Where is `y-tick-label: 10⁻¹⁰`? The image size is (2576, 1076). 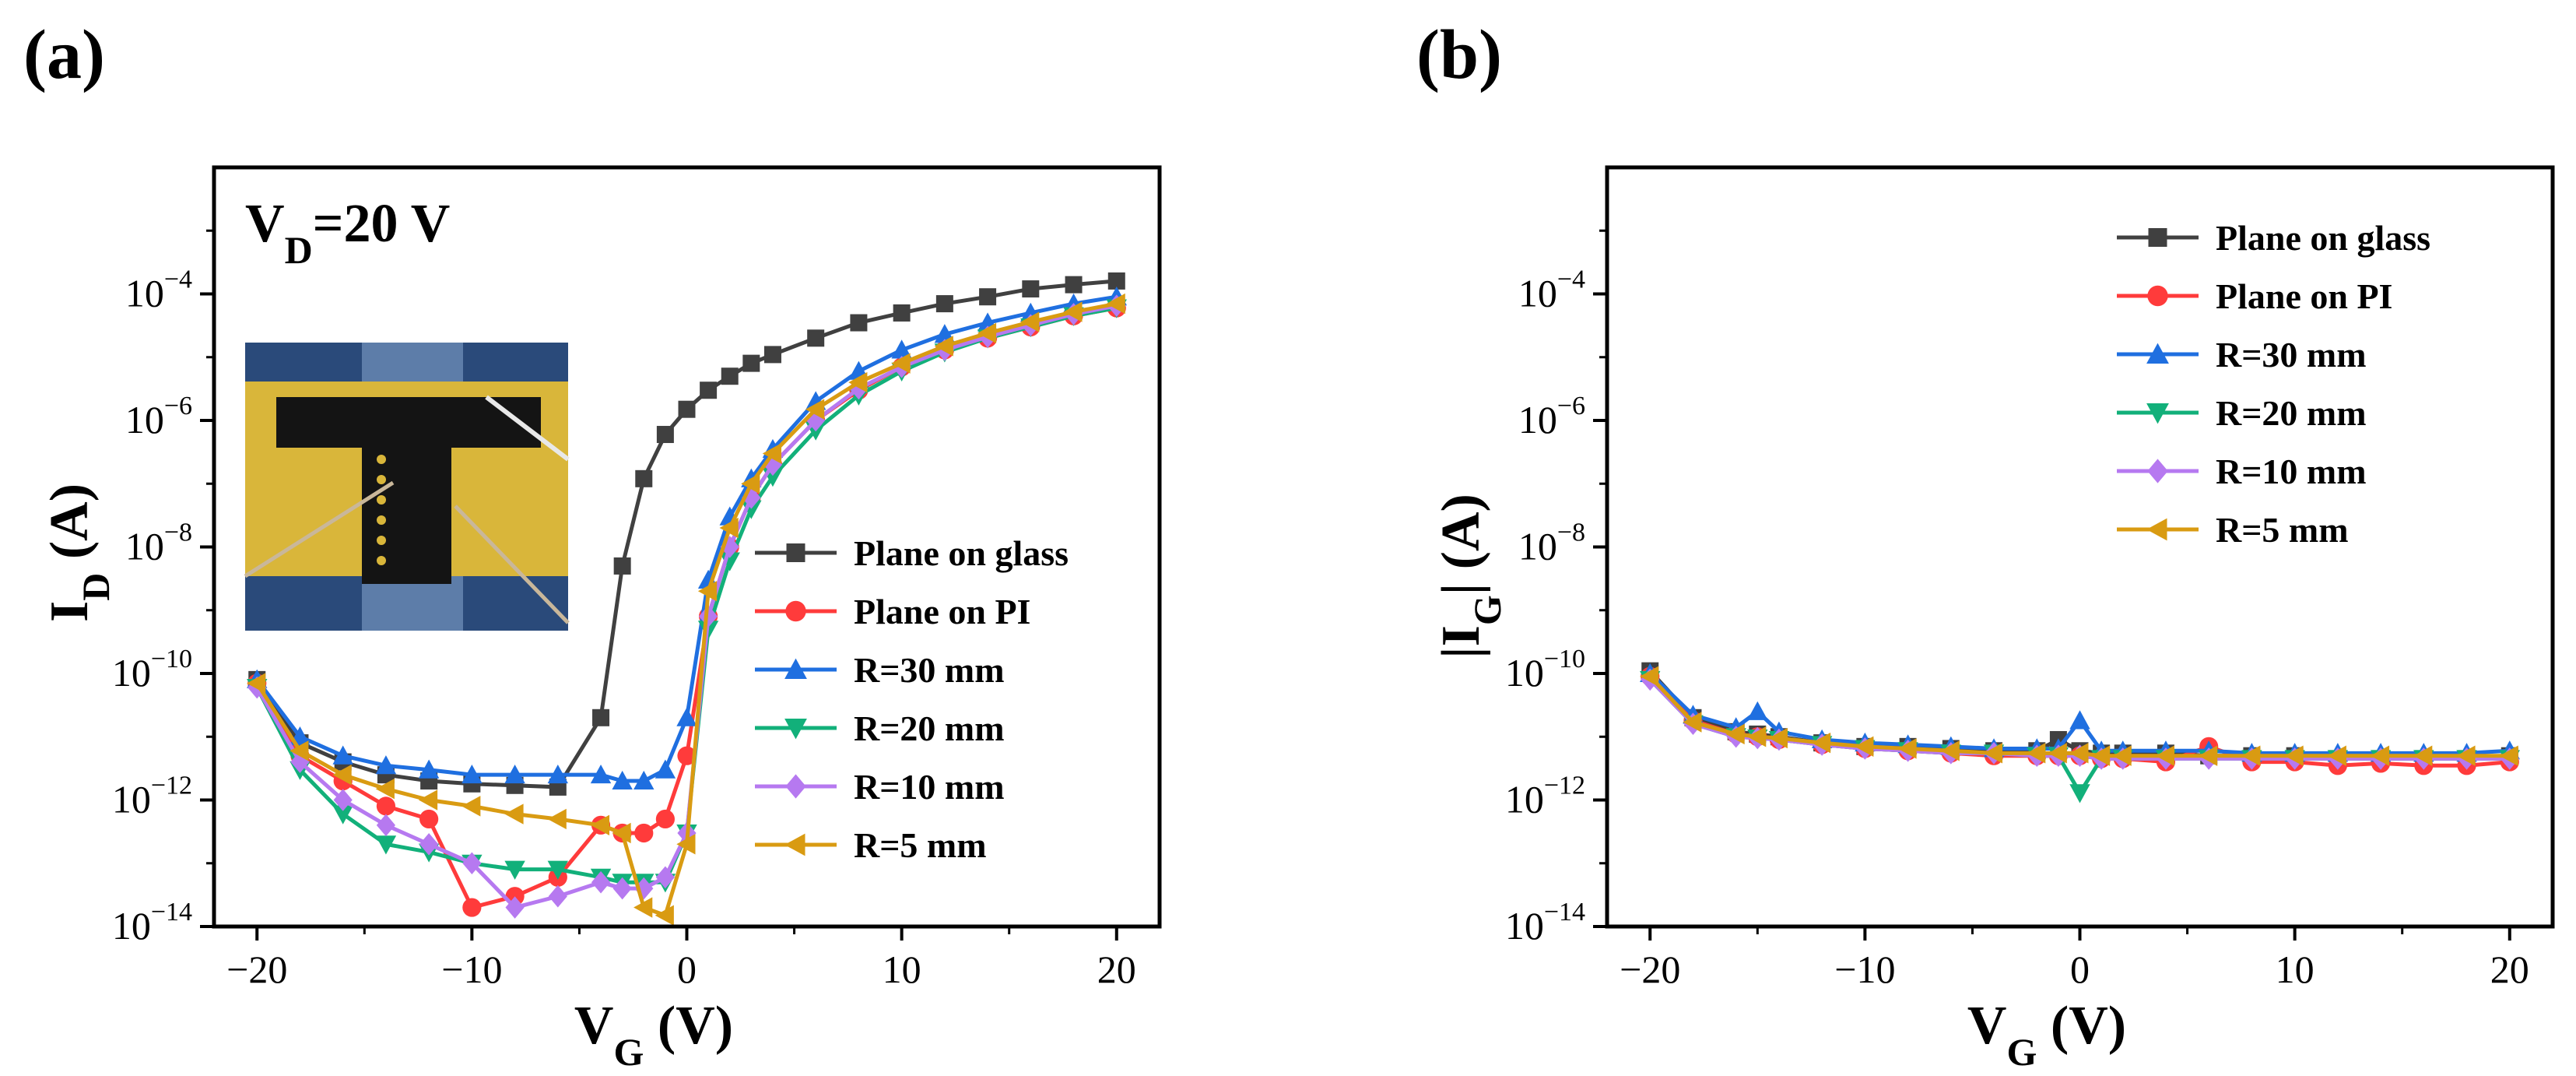 y-tick-label: 10⁻¹⁰ is located at coordinates (152, 669).